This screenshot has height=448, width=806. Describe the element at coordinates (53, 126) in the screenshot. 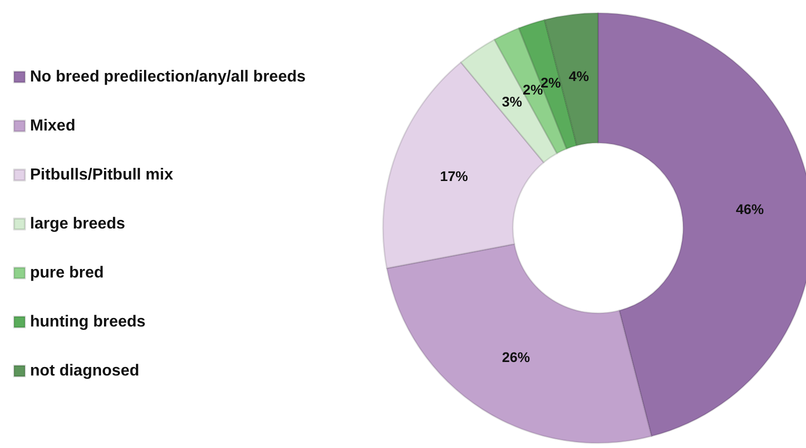

I see `legend-label: Mixed` at that location.